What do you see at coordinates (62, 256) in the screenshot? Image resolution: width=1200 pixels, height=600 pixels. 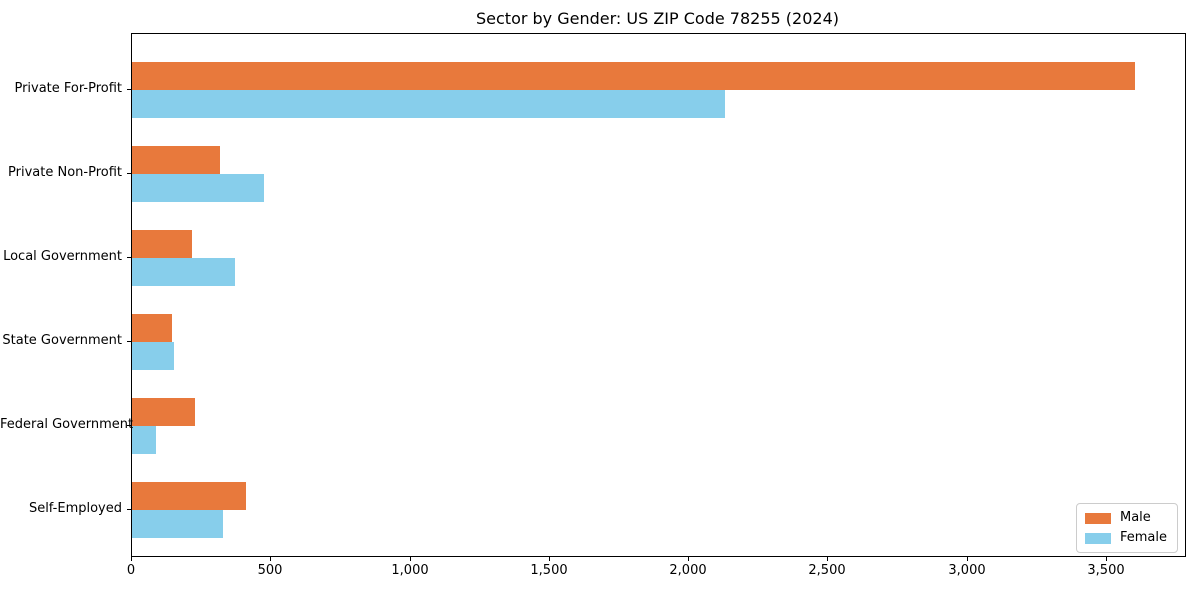 I see `y-axis-label-local-government: Local Government` at bounding box center [62, 256].